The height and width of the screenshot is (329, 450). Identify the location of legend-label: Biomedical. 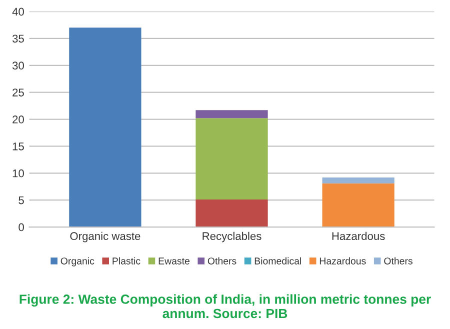
(278, 260).